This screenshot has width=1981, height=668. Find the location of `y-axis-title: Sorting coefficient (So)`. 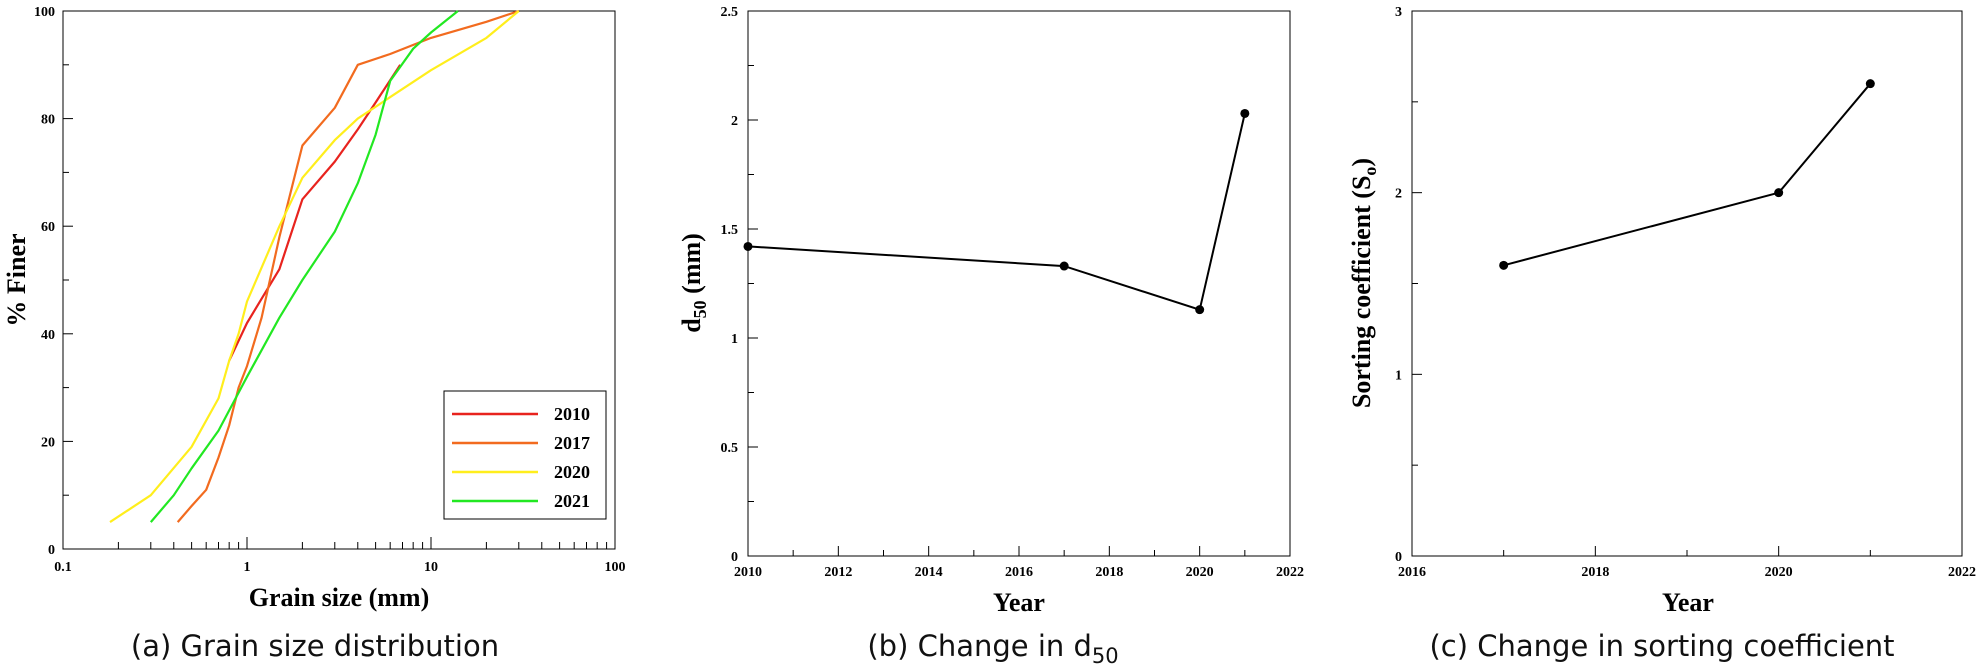

y-axis-title: Sorting coefficient (So) is located at coordinates (1363, 283).